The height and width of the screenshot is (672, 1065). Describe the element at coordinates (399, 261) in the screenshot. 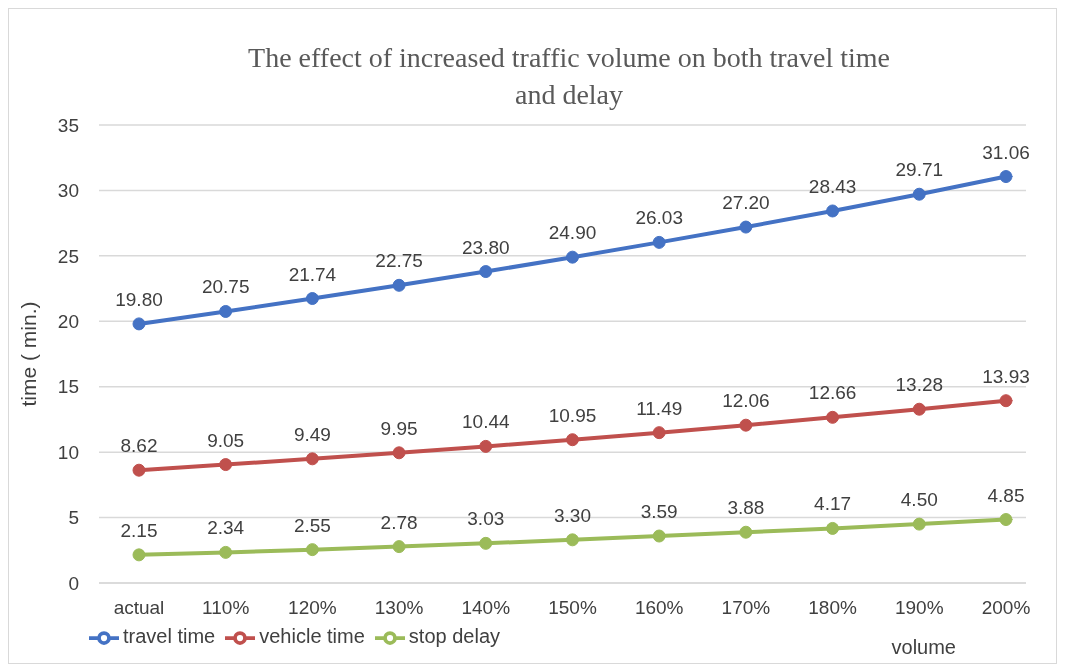

I see `data-label: 22.75` at that location.